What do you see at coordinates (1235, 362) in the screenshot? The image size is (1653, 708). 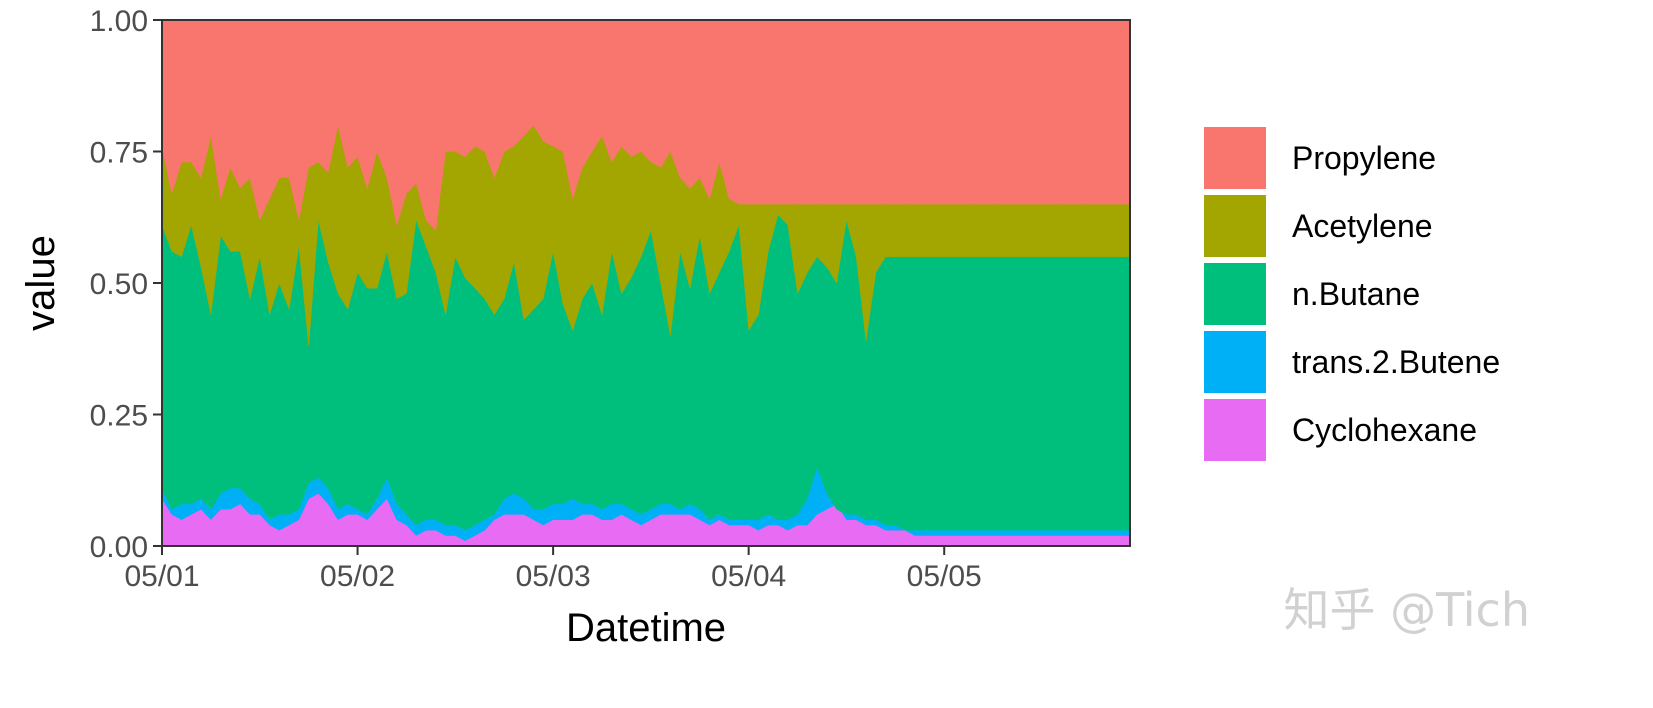 I see `legend-key-trans-2-butene` at bounding box center [1235, 362].